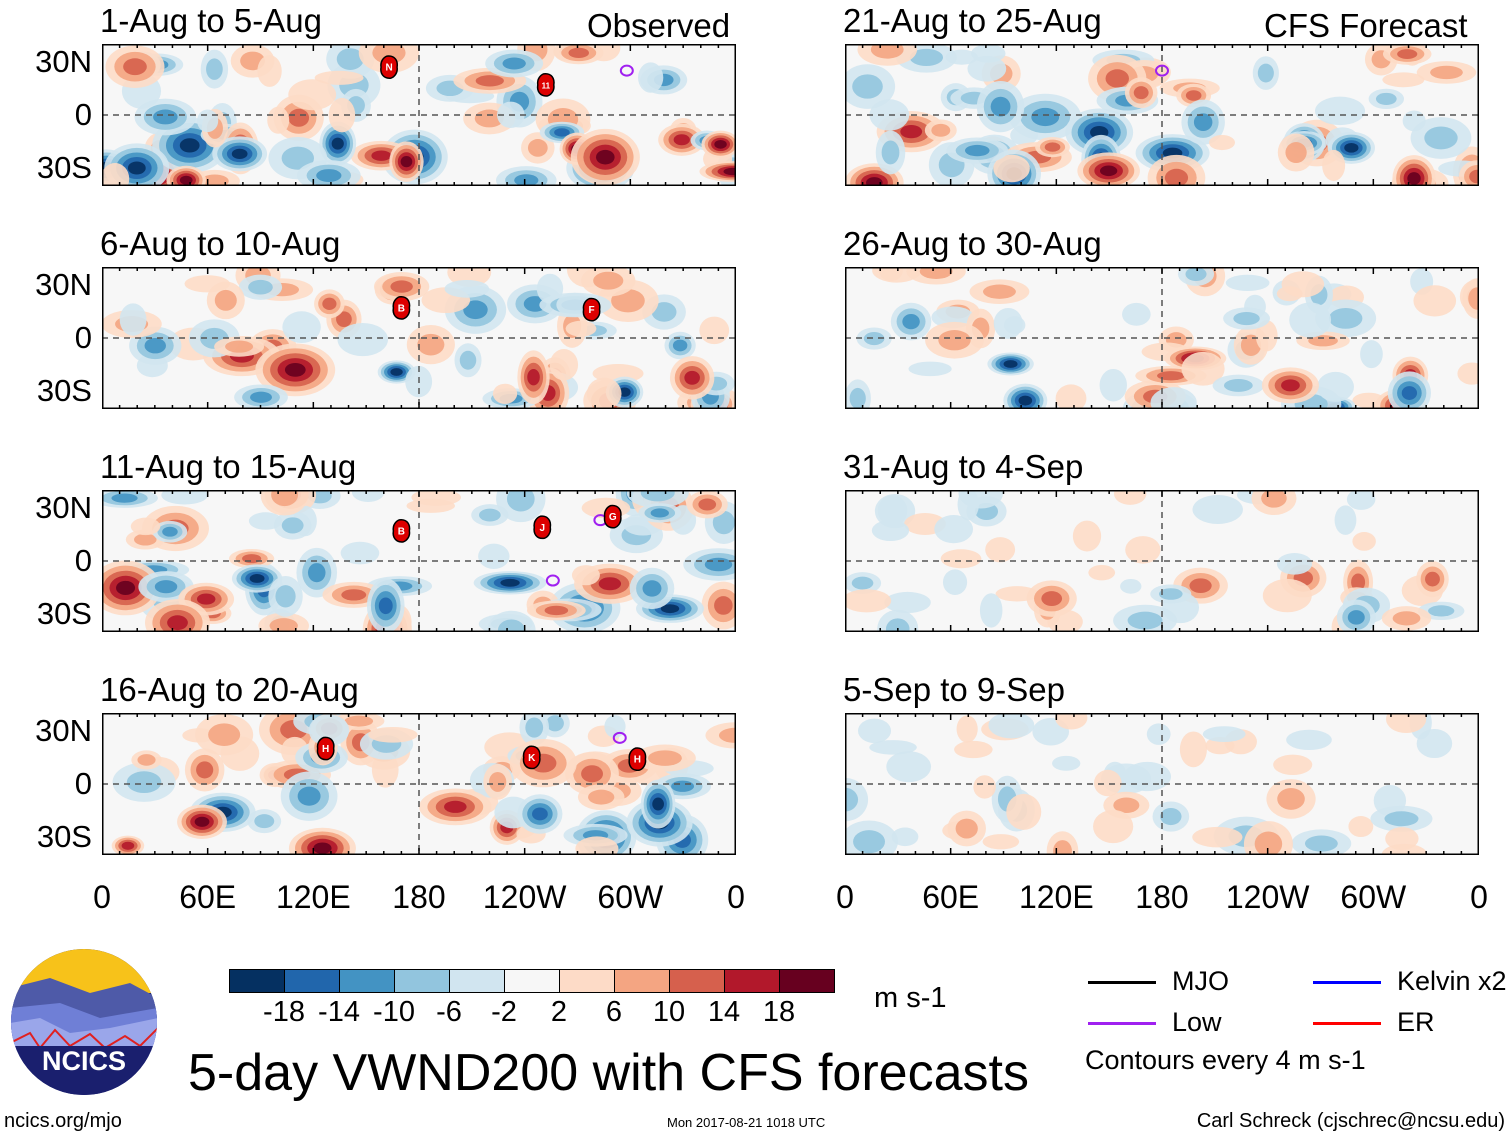  What do you see at coordinates (524, 897) in the screenshot?
I see `lon-label: 120W` at bounding box center [524, 897].